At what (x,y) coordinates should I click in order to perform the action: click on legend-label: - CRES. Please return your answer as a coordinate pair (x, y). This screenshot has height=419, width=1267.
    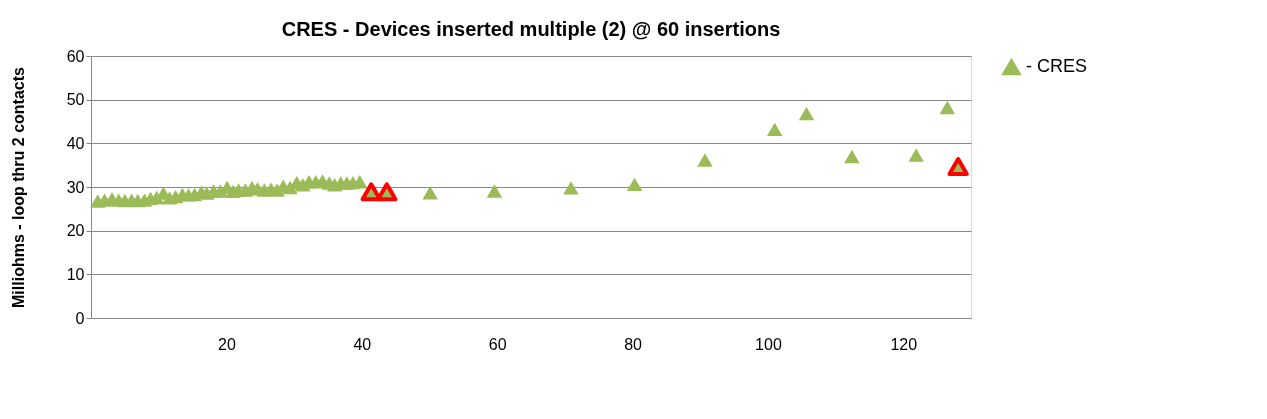
    Looking at the image, I should click on (1057, 65).